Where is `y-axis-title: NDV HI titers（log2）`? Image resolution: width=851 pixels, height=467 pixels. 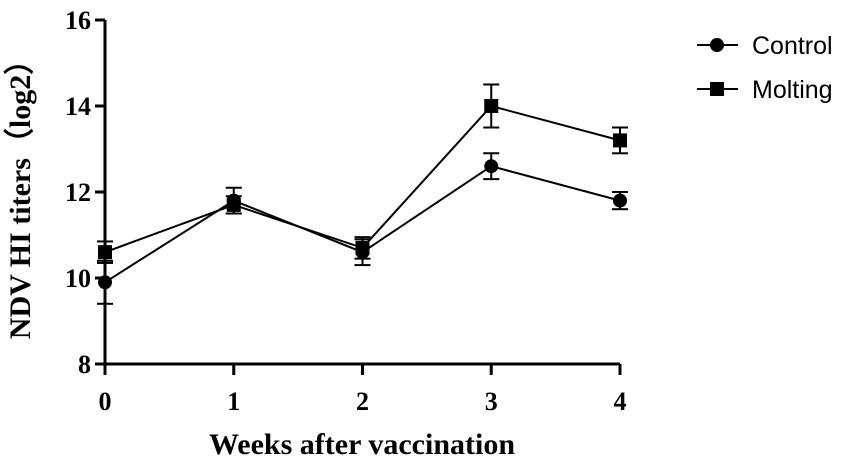 y-axis-title: NDV HI titers（log2） is located at coordinates (20, 192).